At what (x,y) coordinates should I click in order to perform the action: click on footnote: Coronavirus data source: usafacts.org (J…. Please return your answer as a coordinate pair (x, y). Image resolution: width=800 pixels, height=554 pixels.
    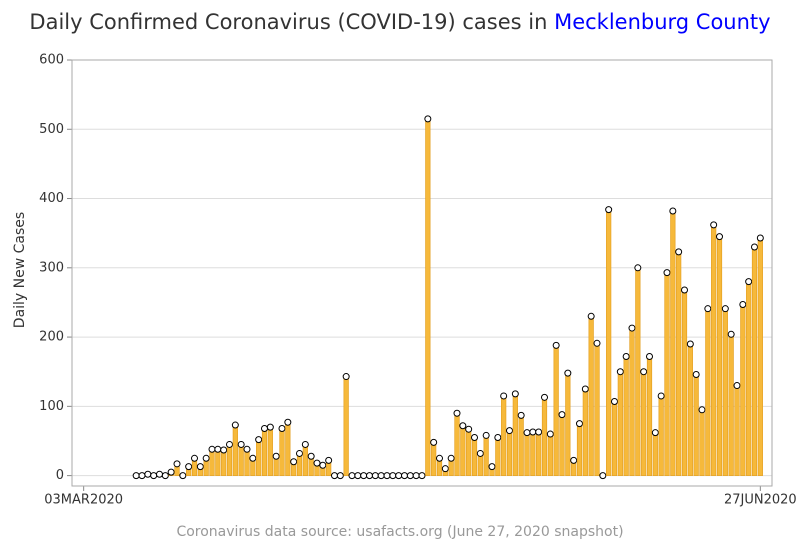
    Looking at the image, I should click on (399, 532).